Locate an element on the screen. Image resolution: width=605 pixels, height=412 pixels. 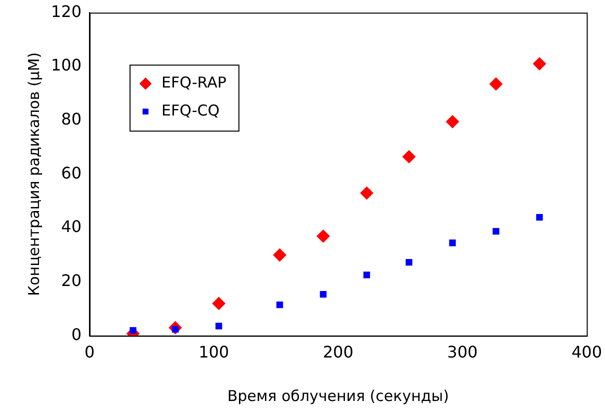
y-tick-label: 20 is located at coordinates (71, 280).